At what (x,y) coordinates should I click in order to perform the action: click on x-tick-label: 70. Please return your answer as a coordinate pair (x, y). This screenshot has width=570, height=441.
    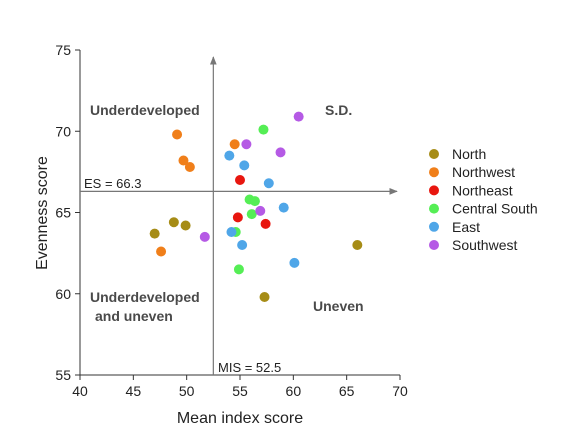
    Looking at the image, I should click on (400, 391).